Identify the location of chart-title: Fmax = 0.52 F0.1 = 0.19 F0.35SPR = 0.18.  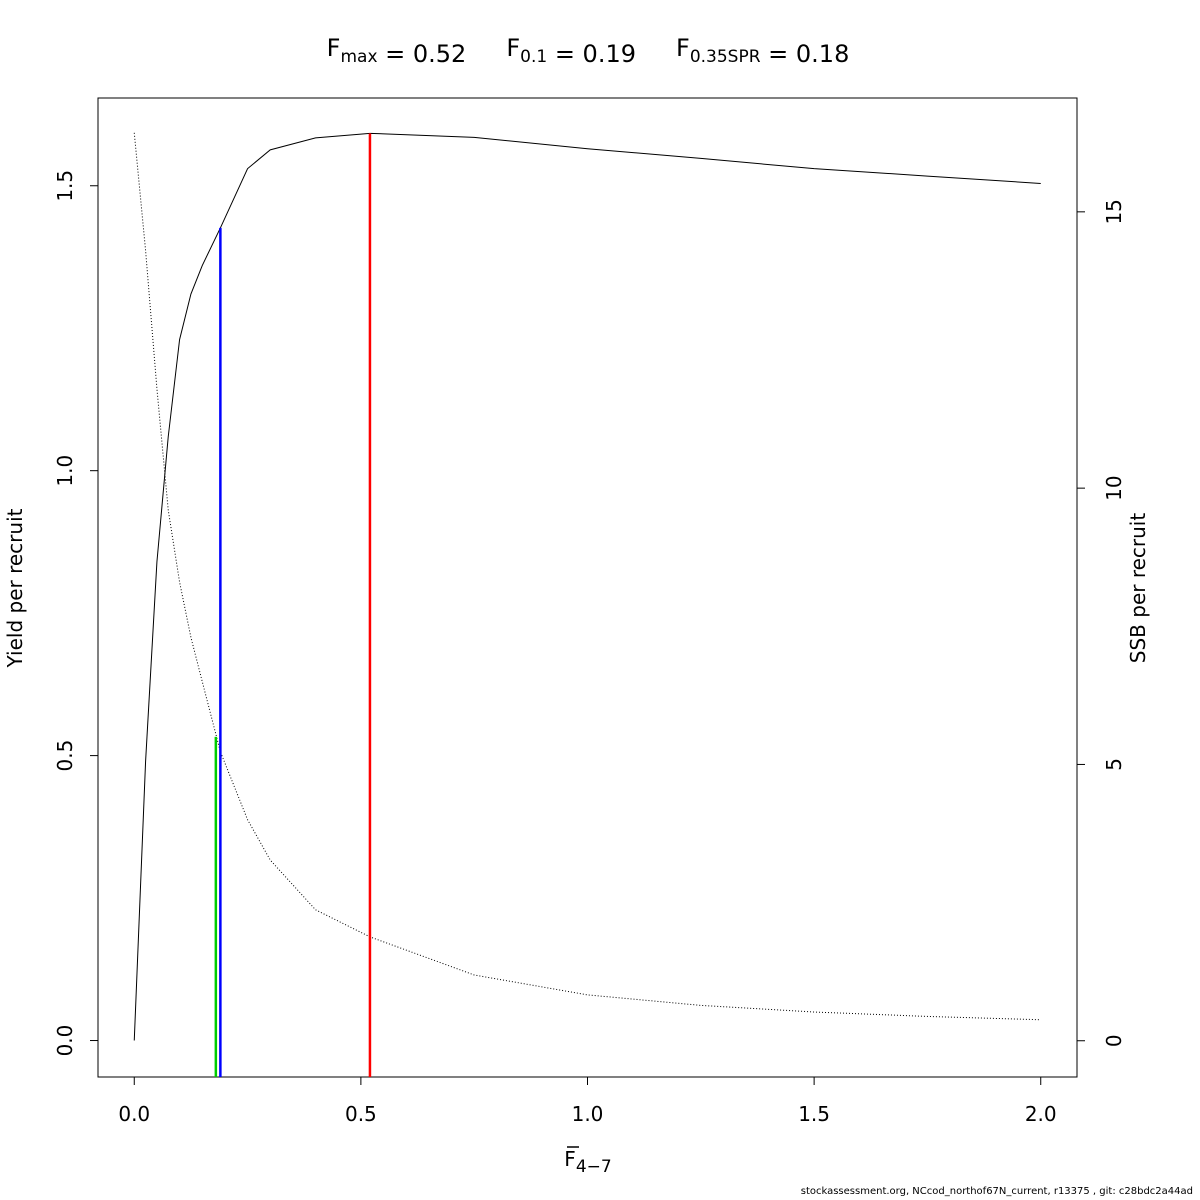
(588, 51).